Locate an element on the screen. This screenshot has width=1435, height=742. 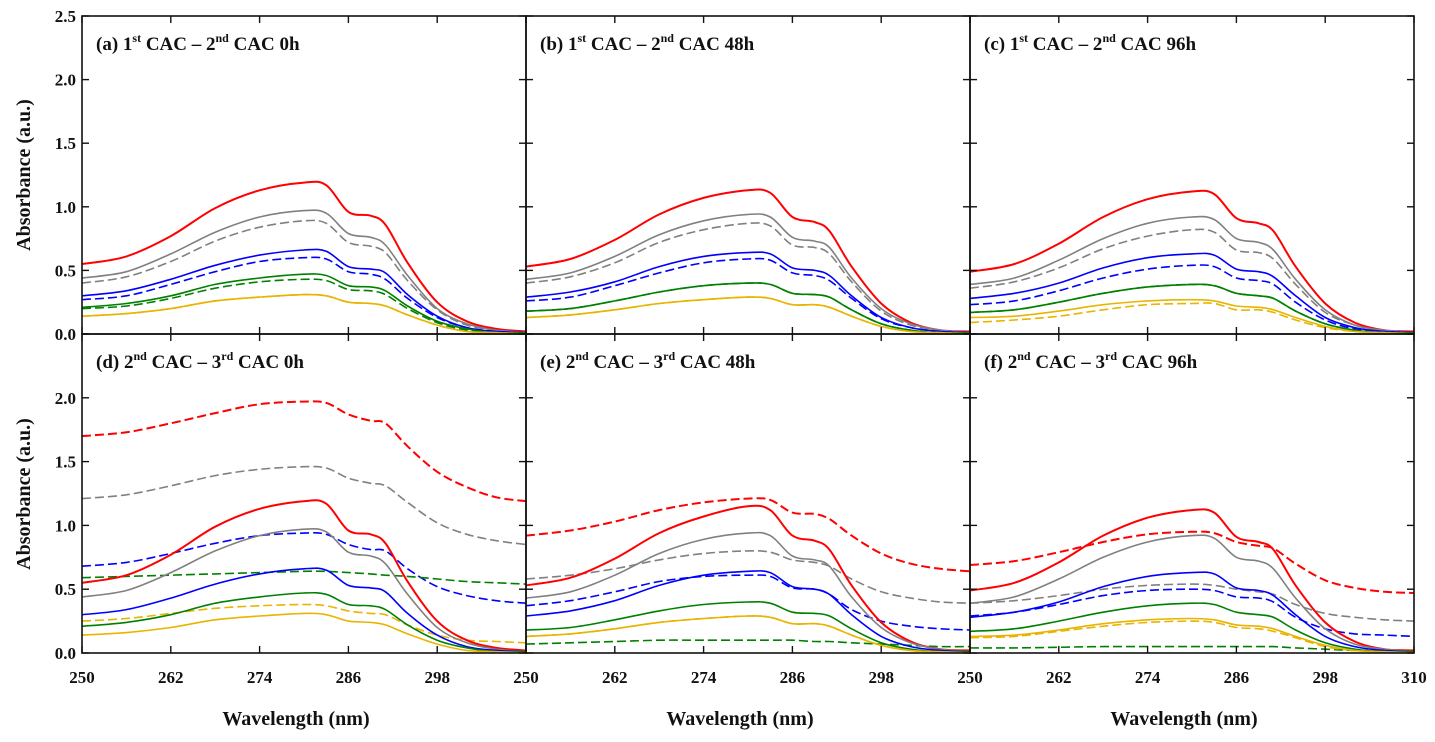
panel-f-curves is located at coordinates (1192, 581).